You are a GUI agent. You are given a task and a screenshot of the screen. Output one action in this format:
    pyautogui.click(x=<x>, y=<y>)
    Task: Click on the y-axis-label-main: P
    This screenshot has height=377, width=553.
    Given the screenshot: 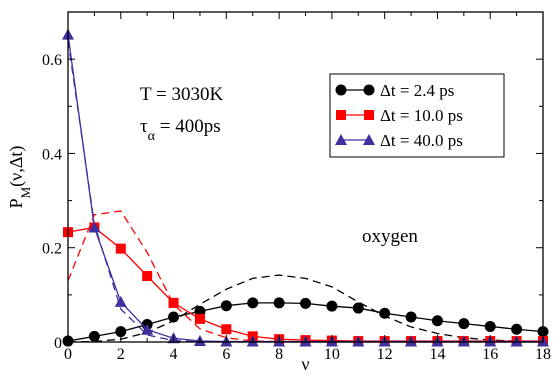 What is the action you would take?
    pyautogui.click(x=16, y=203)
    